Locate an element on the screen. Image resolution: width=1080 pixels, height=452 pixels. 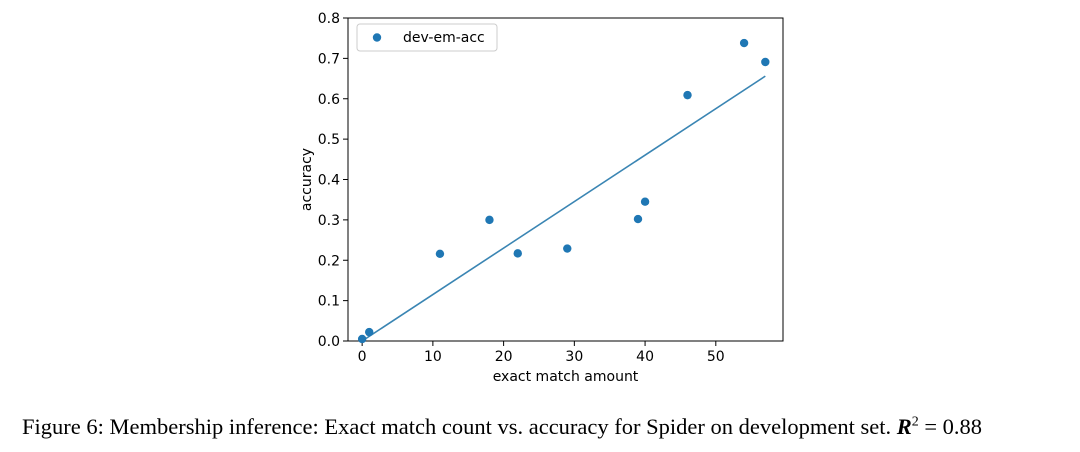
legend-marker is located at coordinates (377, 37).